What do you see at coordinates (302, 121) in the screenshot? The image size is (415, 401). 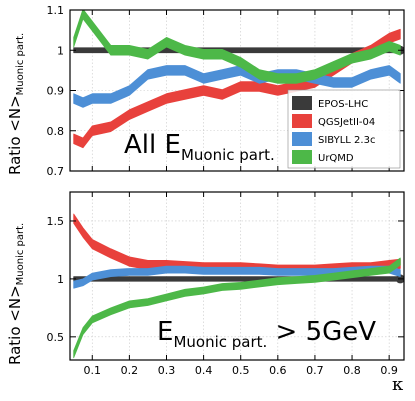 I see `legend-swatch-qgsjet` at bounding box center [302, 121].